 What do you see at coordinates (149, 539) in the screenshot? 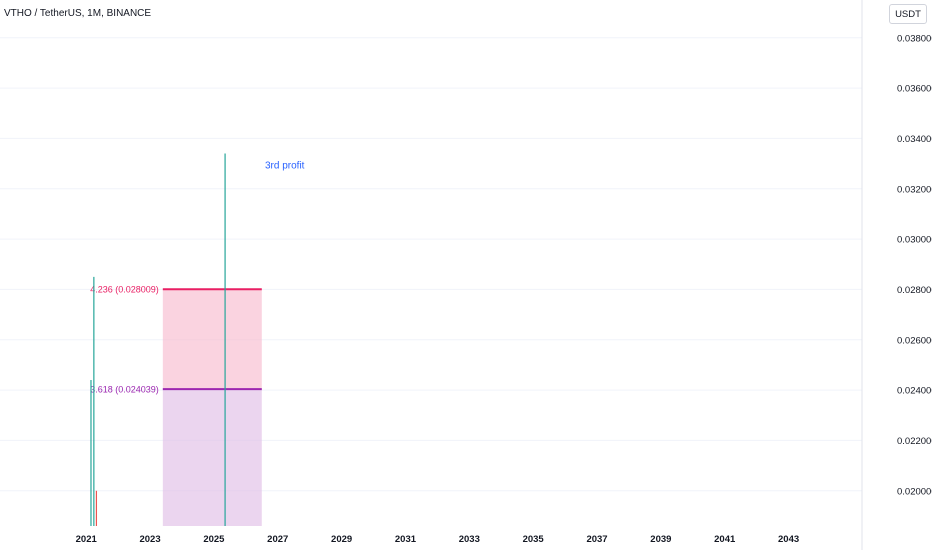
I see `x-tick-label: 2023` at bounding box center [149, 539].